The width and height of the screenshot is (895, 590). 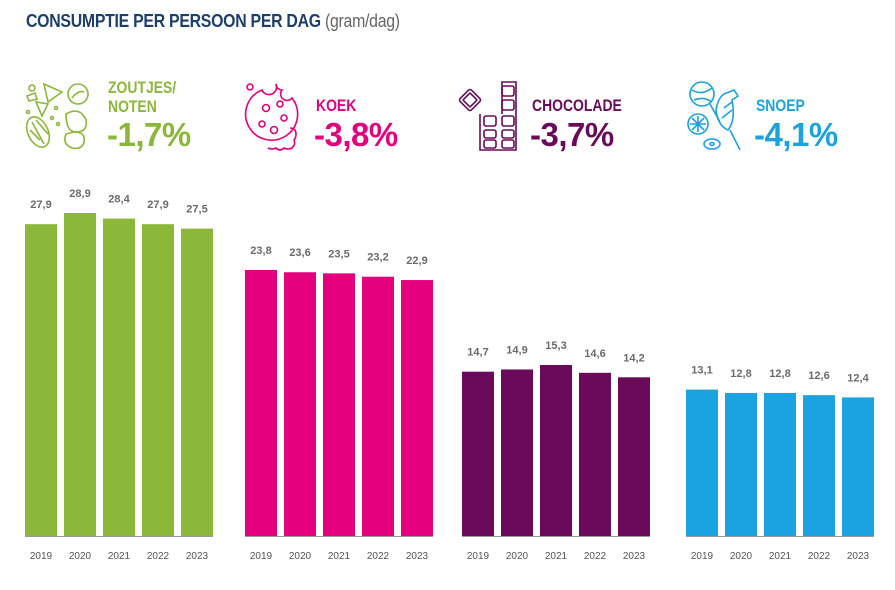 I want to click on category-header-zoutjes: ZOUTJES/ NOTEN -1,7%, so click(x=122, y=123).